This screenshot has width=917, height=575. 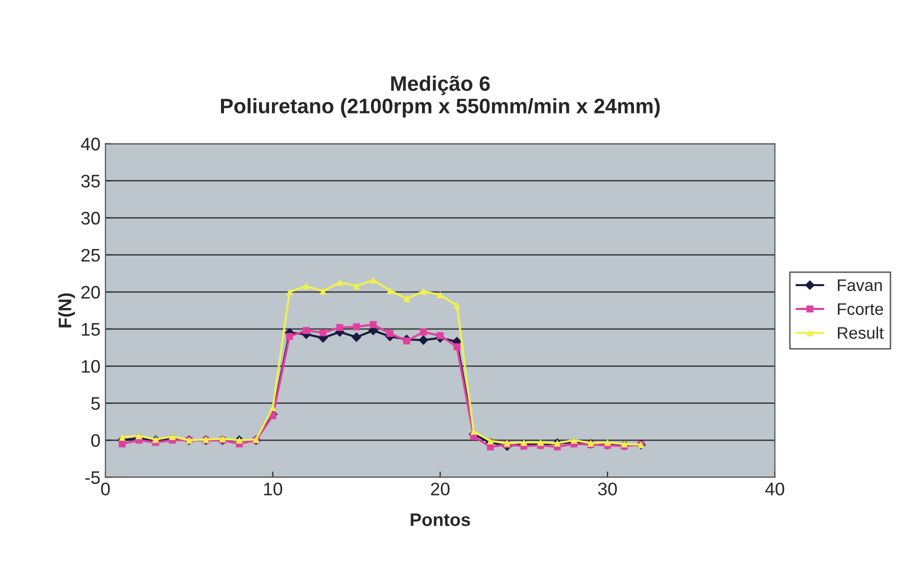 What do you see at coordinates (90, 292) in the screenshot?
I see `y-tick-label: 20` at bounding box center [90, 292].